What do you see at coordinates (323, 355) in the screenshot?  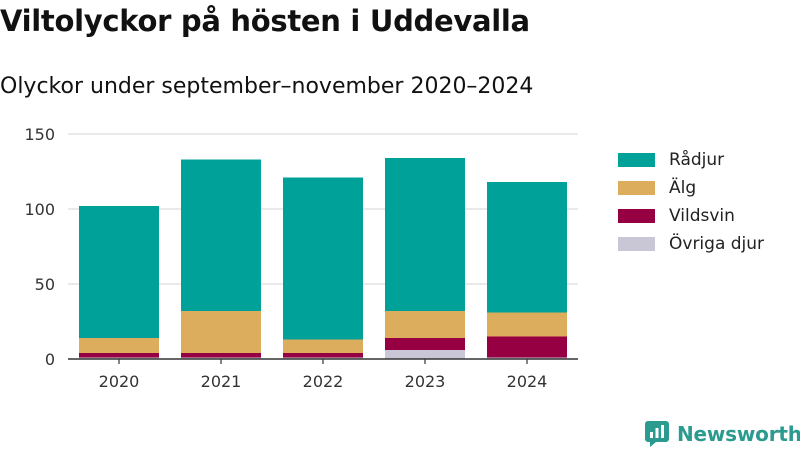 I see `bar-vildsvin-2022` at bounding box center [323, 355].